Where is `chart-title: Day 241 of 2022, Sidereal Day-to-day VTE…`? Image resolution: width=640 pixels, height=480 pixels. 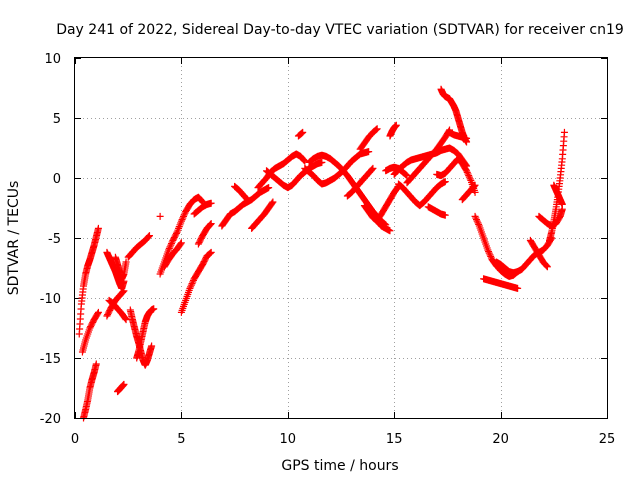 chart-title: Day 241 of 2022, Sidereal Day-to-day VTE… is located at coordinates (340, 30).